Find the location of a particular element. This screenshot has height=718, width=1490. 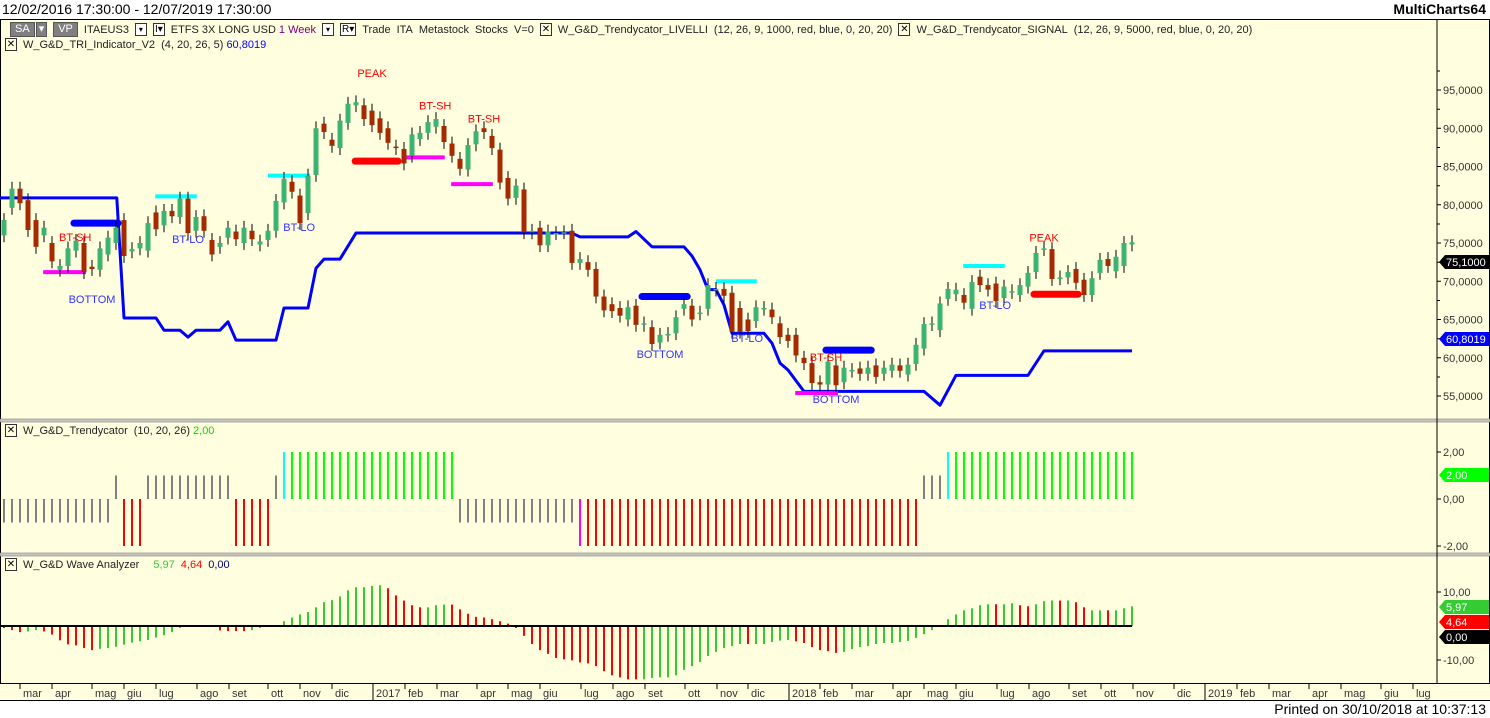

sa-dropdown-icon: ▾ is located at coordinates (41, 29).